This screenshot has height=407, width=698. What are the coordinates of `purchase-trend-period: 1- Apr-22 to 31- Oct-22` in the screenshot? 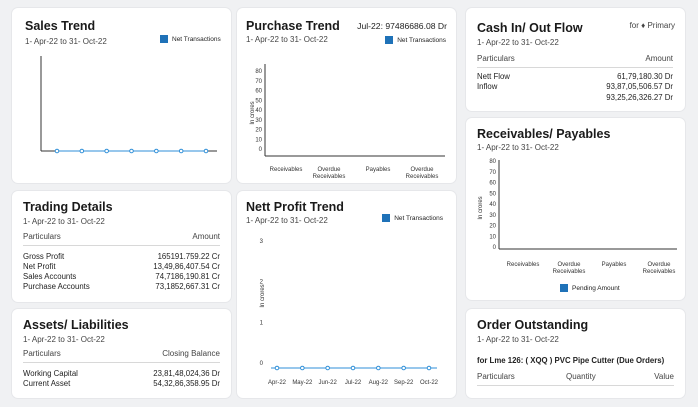 It's located at (287, 39).